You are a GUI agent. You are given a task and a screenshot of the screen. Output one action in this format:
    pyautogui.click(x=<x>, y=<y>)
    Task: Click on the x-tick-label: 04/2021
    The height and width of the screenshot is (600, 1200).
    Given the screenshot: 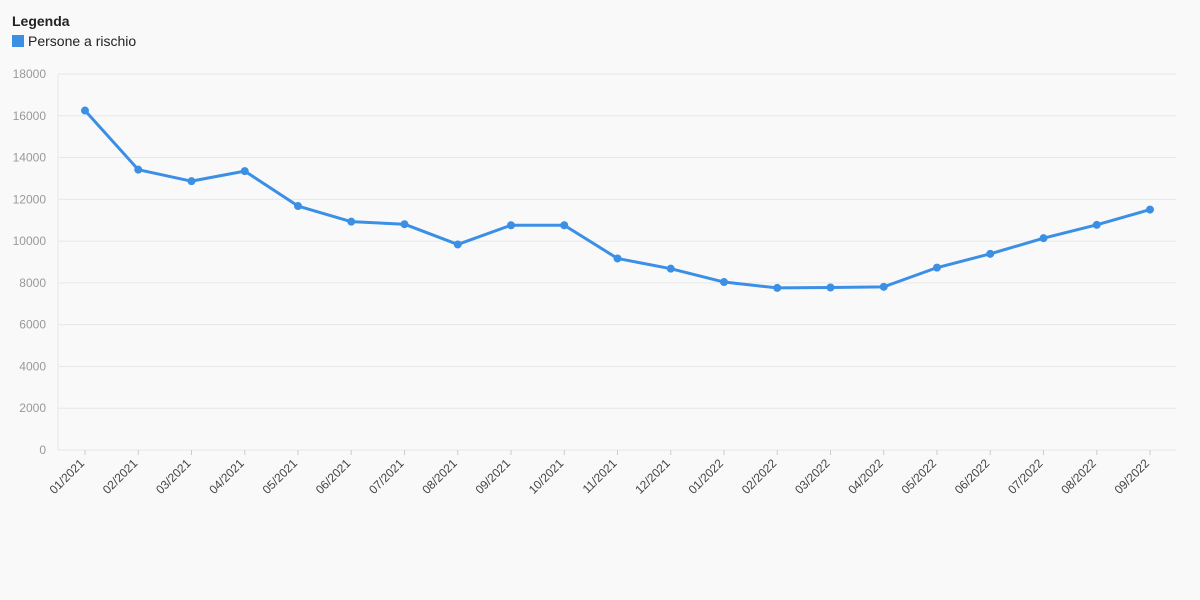 What is the action you would take?
    pyautogui.click(x=226, y=476)
    